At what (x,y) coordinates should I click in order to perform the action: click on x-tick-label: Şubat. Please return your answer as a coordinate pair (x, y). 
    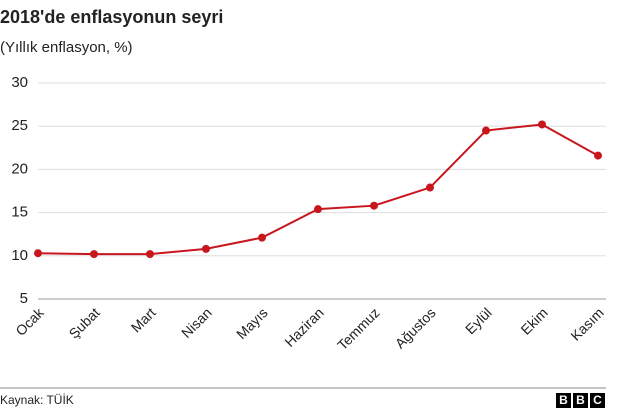
    Looking at the image, I should click on (84, 322).